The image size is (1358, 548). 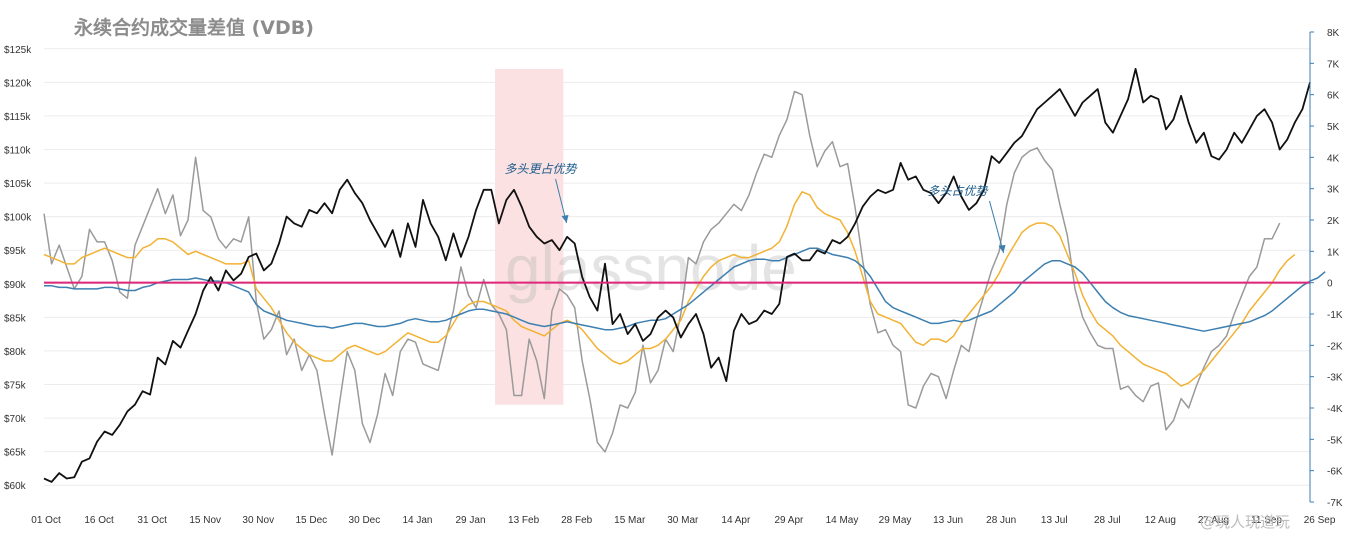 I want to click on x-tick-label: 28 Jul, so click(x=1107, y=520).